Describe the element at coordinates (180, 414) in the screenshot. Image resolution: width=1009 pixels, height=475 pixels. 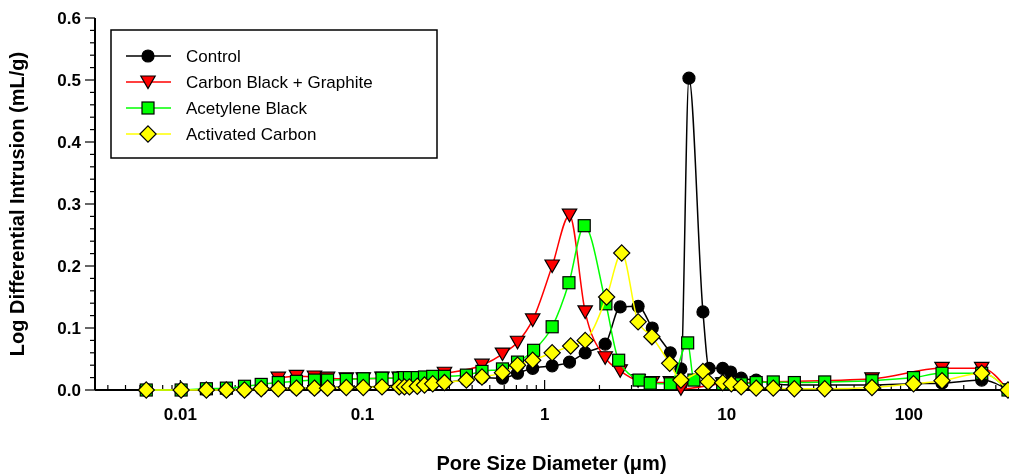
I see `x-tick-label: 0.01` at that location.